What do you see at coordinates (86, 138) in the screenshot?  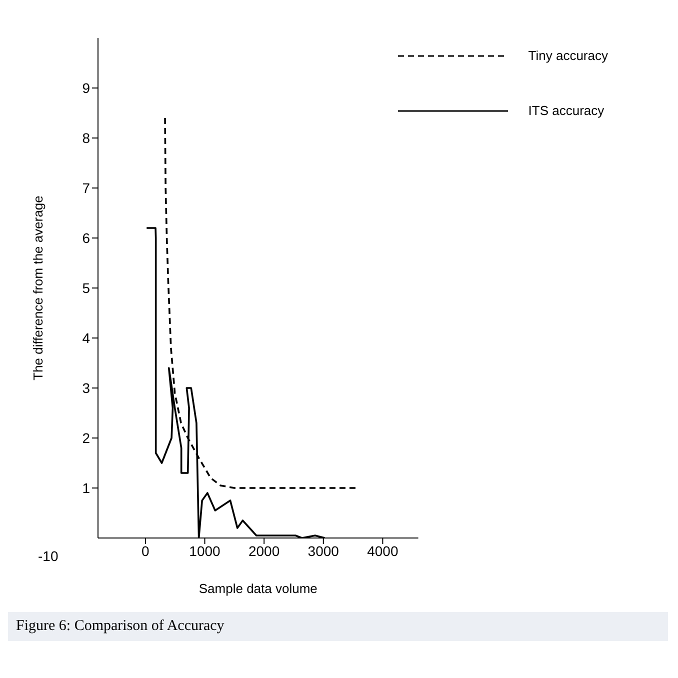 I see `y-tick-label: 8` at bounding box center [86, 138].